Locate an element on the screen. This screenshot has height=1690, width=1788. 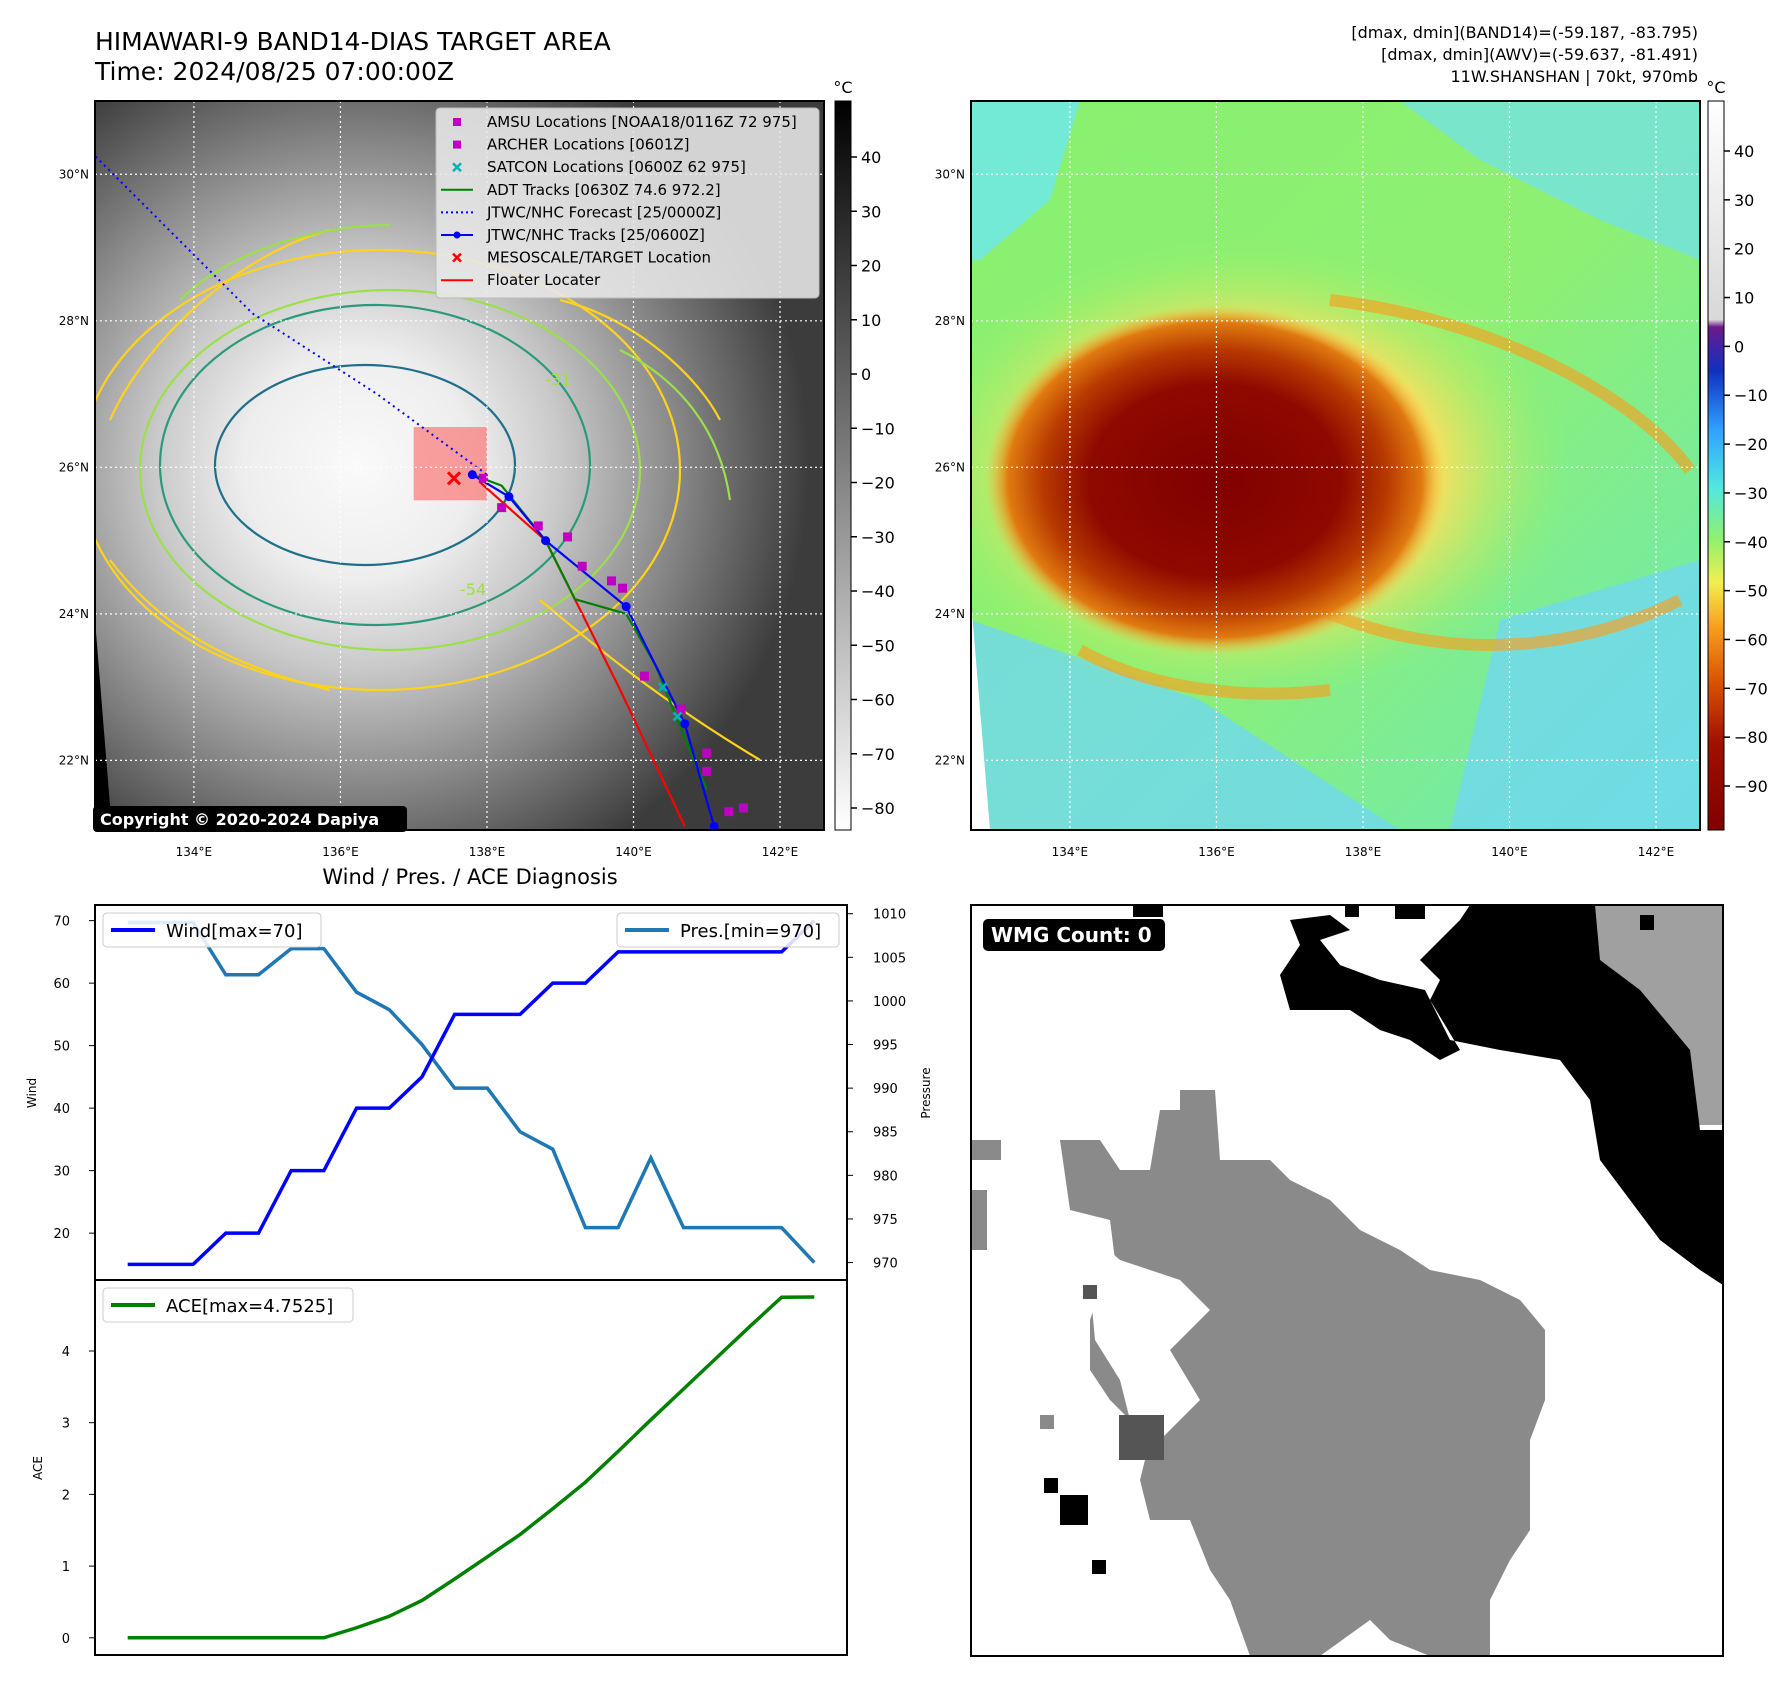
legend-label: JTWC/NHC Forecast [25/0000Z] is located at coordinates (603, 212).